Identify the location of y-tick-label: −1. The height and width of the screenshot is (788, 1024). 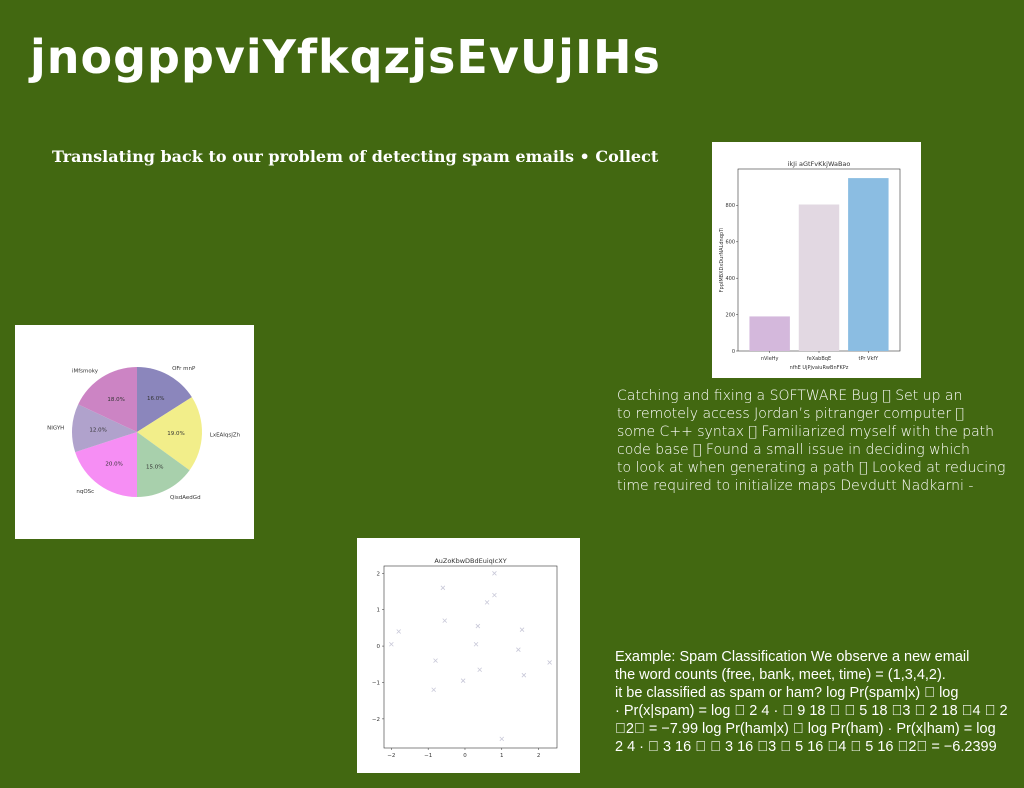
(376, 683).